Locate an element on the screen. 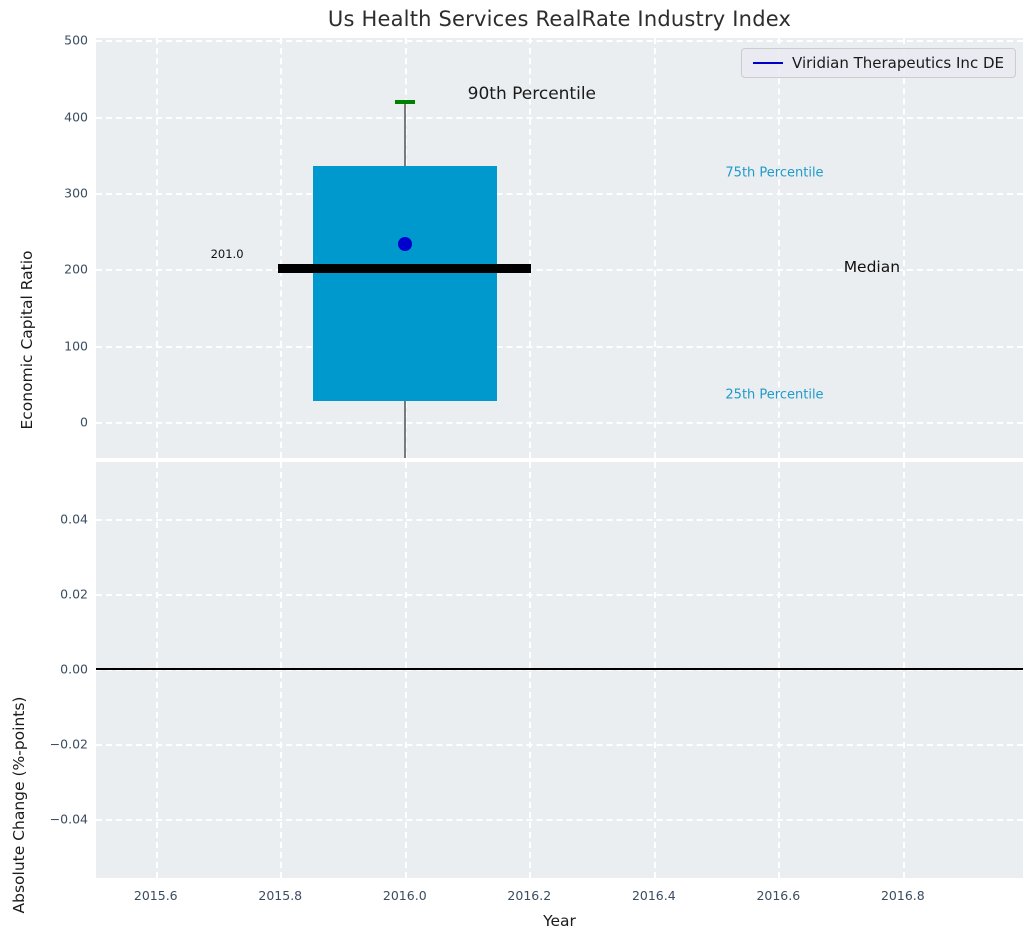 This screenshot has height=942, width=1034. annotation-90th-percentile: 90th Percentile is located at coordinates (532, 93).